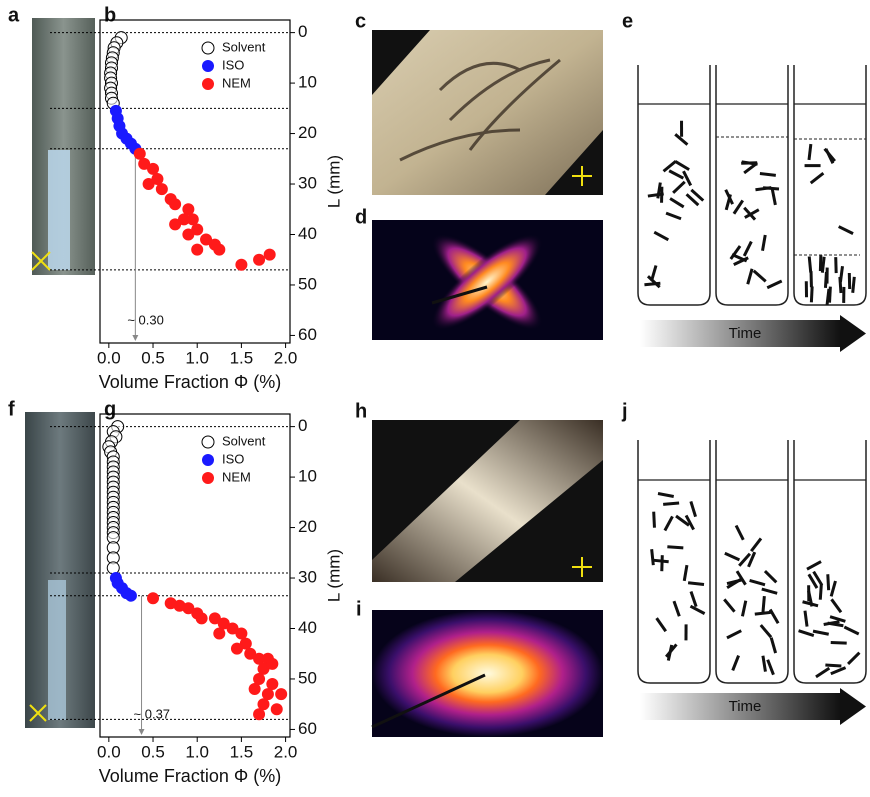 Image resolution: width=870 pixels, height=797 pixels. Describe the element at coordinates (195, 181) in the screenshot. I see `plot-frame` at that location.